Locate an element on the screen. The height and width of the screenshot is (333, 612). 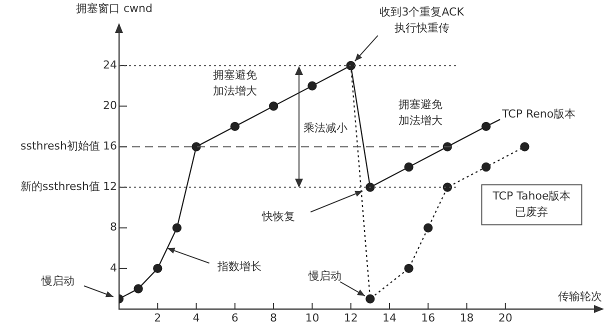
x-tick-label: 2 is located at coordinates (158, 317).